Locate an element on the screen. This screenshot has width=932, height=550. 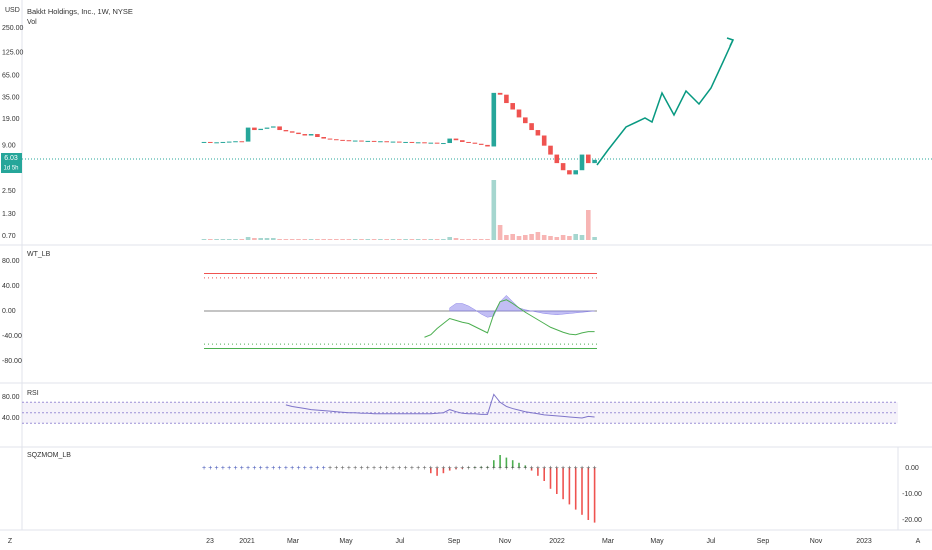
wt-tick-label: -80.00 is located at coordinates (12, 361).